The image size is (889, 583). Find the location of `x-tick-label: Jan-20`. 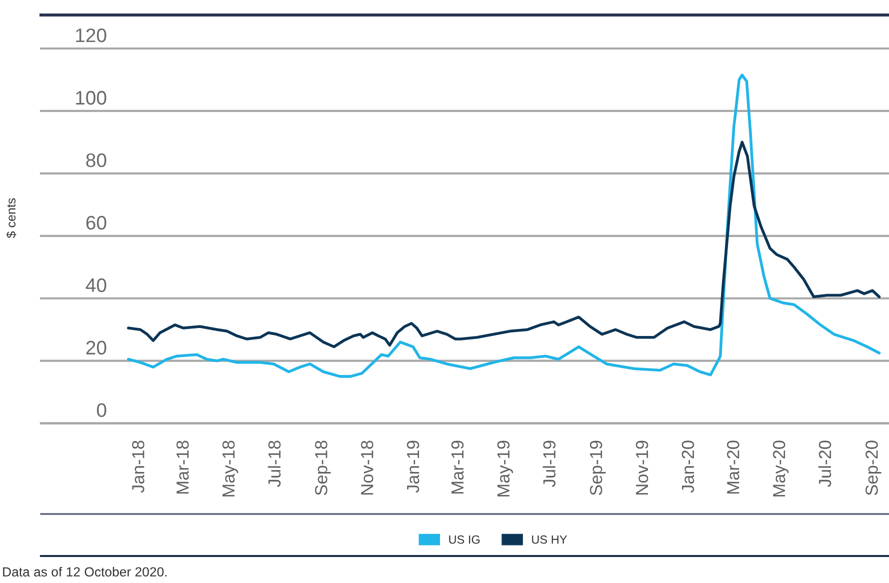

x-tick-label: Jan-20 is located at coordinates (688, 466).